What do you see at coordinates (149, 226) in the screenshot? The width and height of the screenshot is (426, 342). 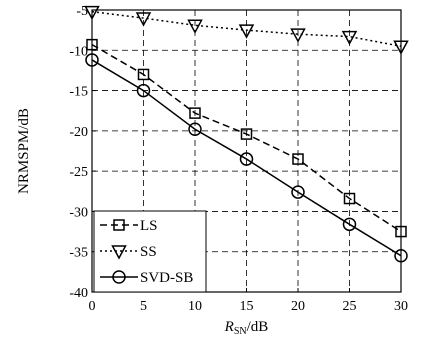 I see `legend-label: LS` at bounding box center [149, 226].